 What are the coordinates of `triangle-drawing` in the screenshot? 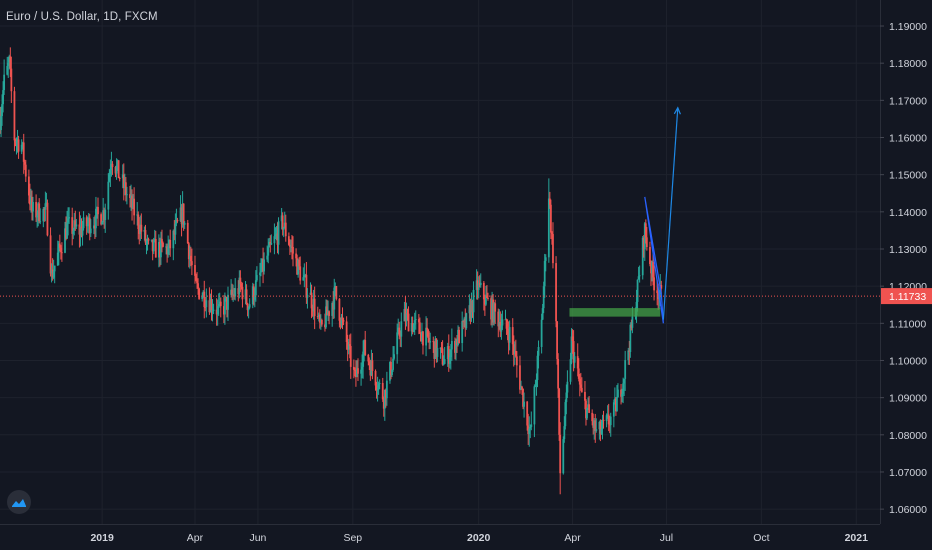 It's located at (654, 260).